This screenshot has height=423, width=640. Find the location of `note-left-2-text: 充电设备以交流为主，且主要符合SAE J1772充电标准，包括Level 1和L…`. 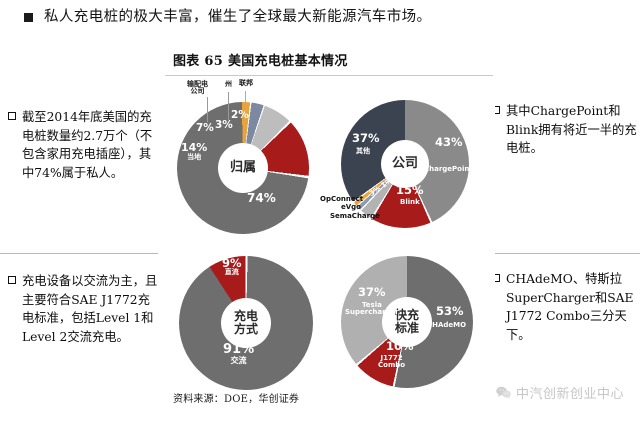

note-left-2-text: 充电设备以交流为主，且主要符合SAE J1772充电标准，包括Level 1和L… is located at coordinates (90, 309).